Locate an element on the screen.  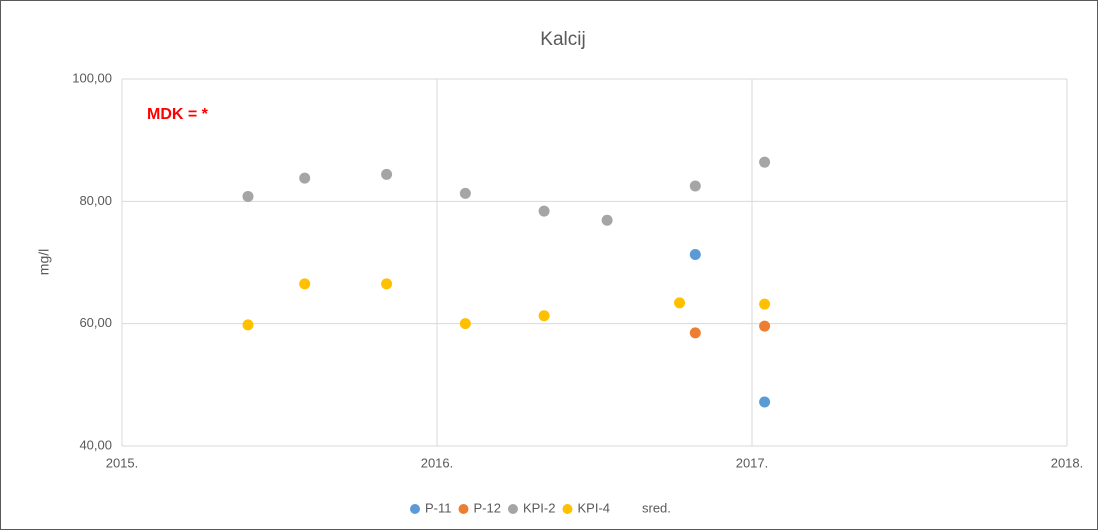
legend-label: KPI-4 is located at coordinates (593, 507).